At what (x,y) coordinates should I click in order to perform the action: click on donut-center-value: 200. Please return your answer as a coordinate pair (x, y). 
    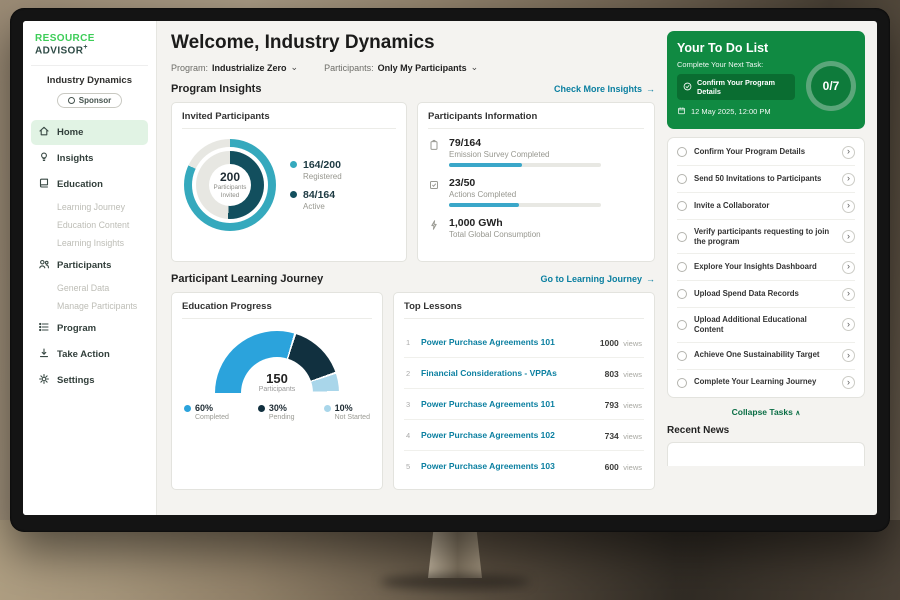
    Looking at the image, I should click on (230, 177).